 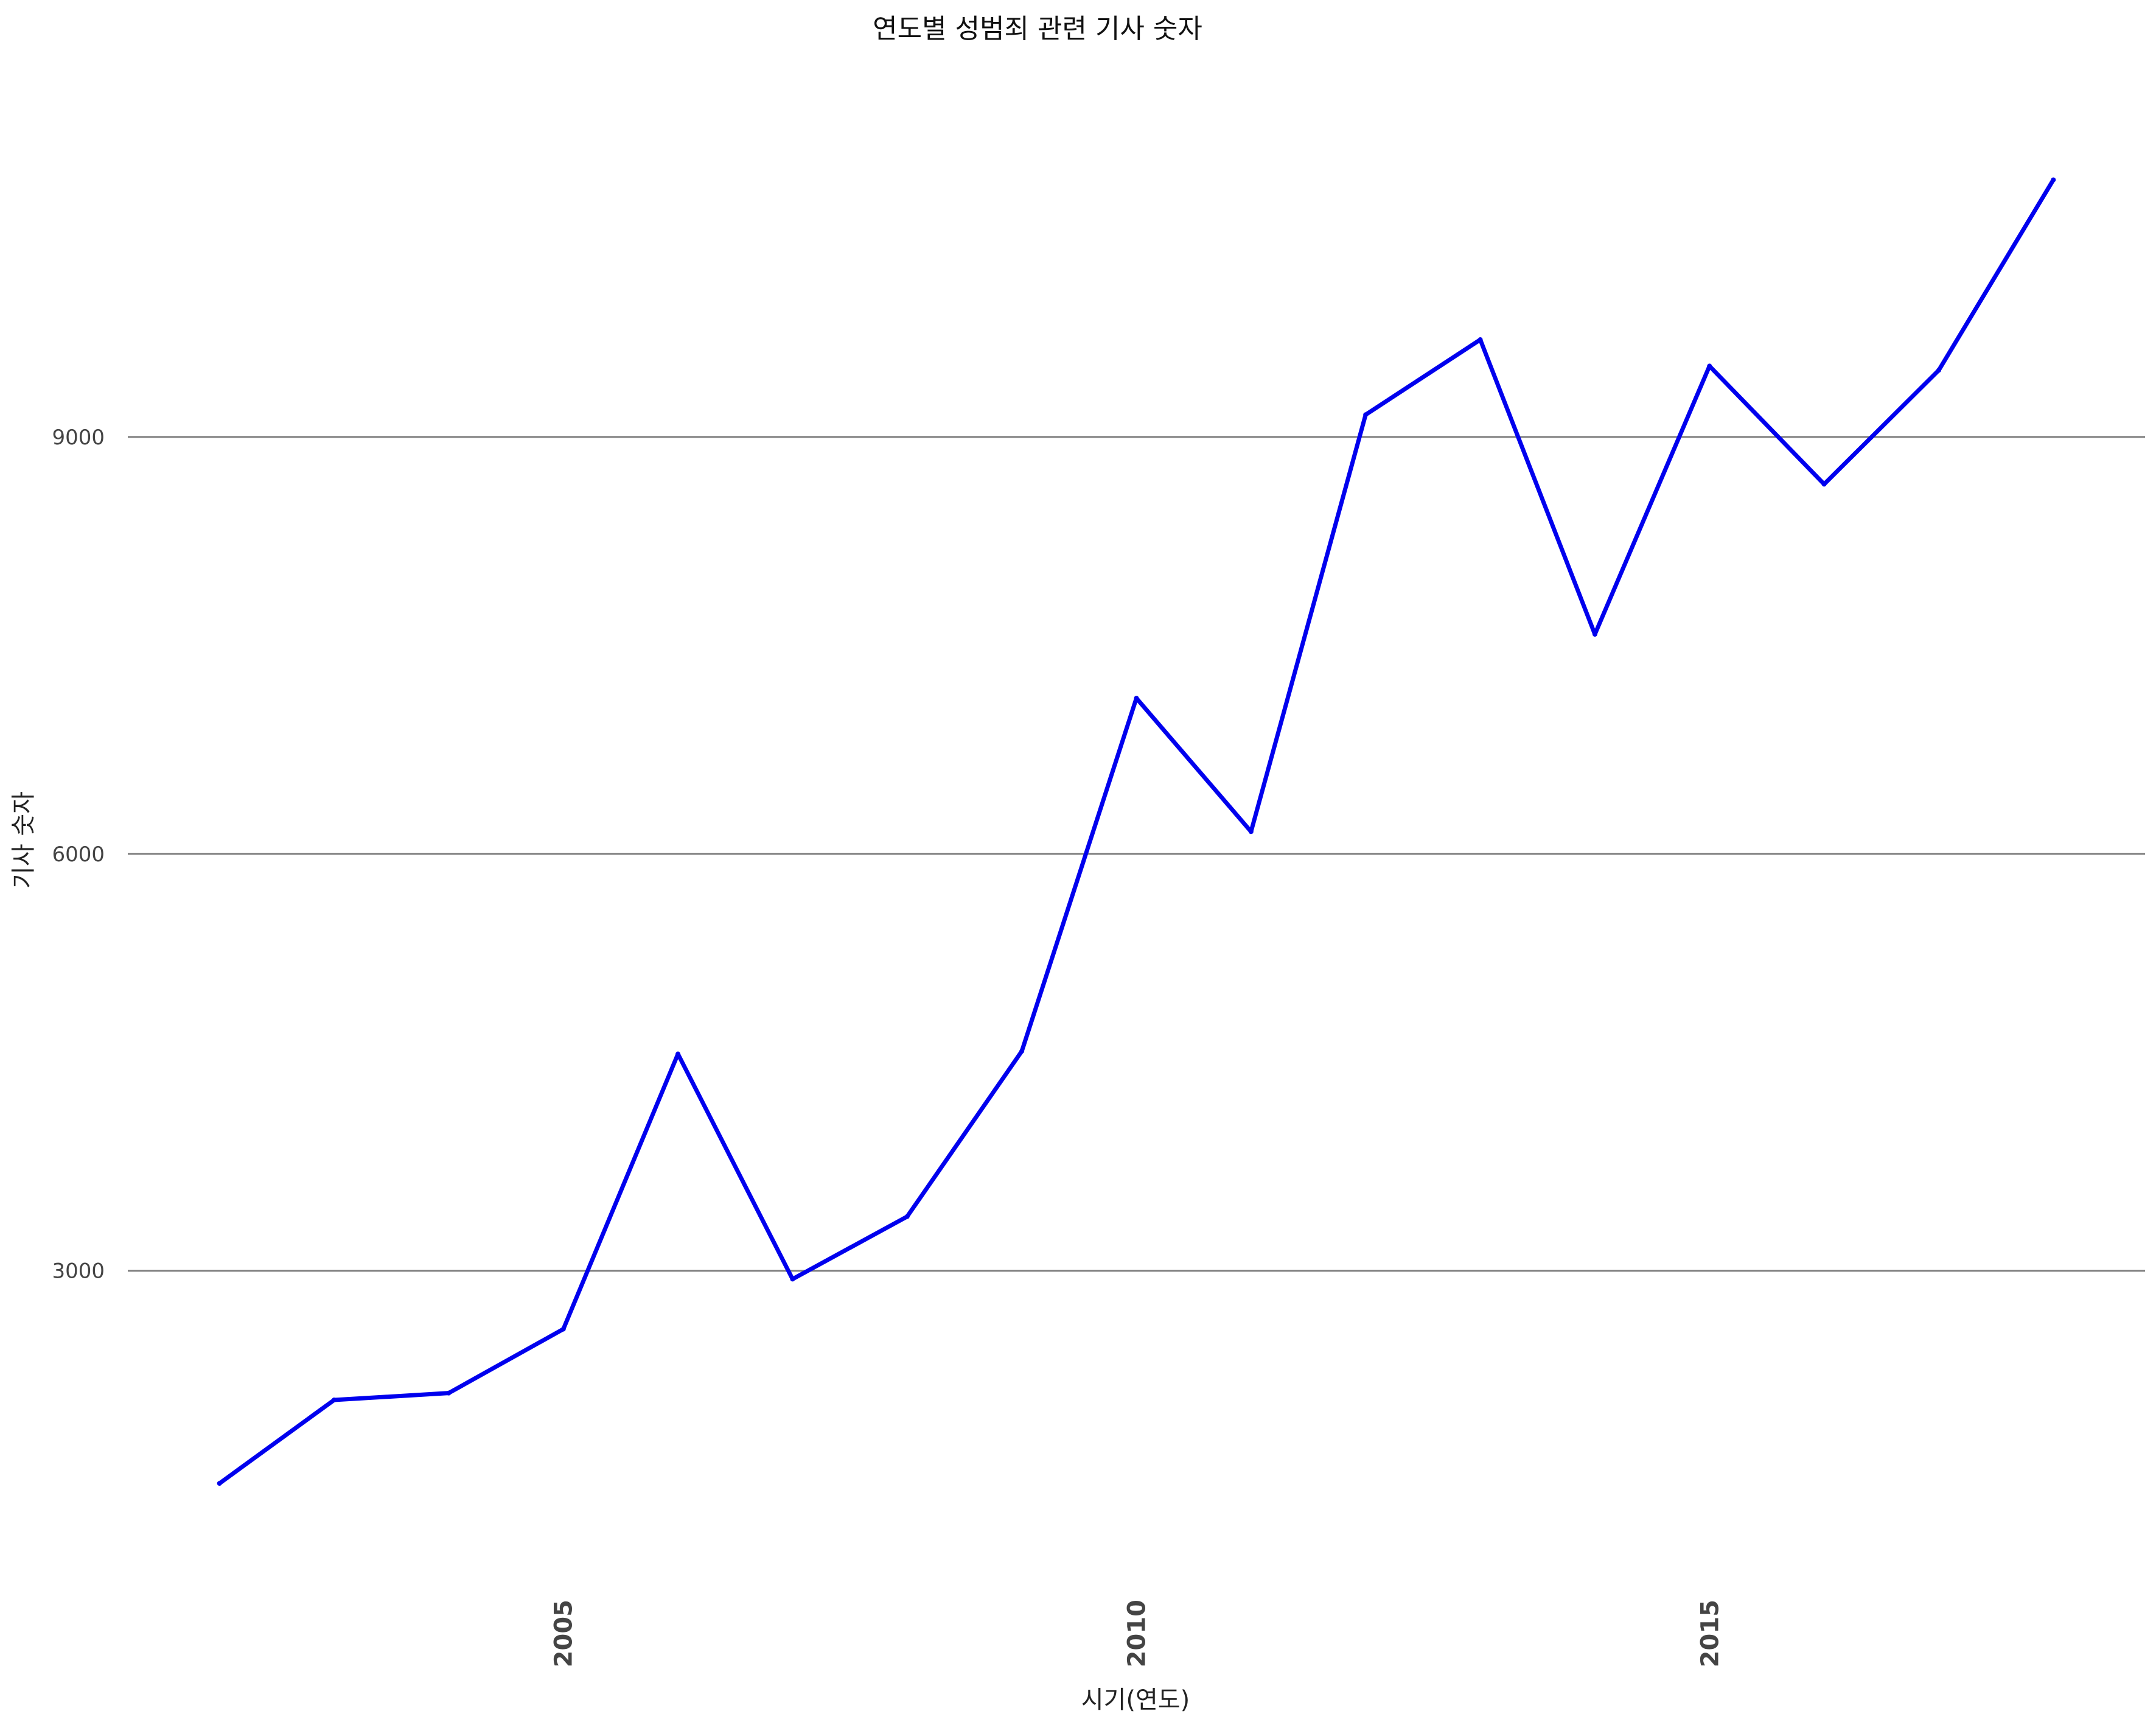 What do you see at coordinates (1366, 415) in the screenshot?
I see `data-point-2012` at bounding box center [1366, 415].